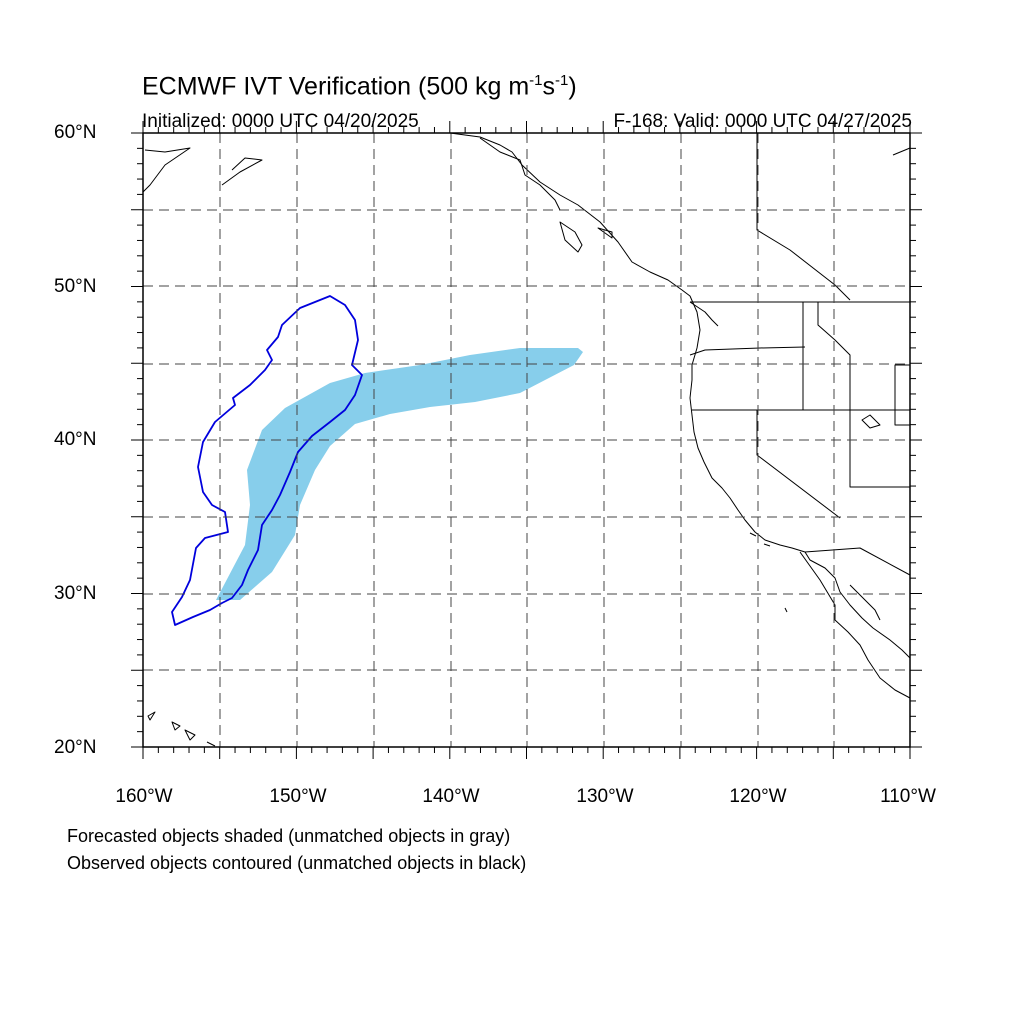  I want to click on observed-ivt-object, so click(267, 460).